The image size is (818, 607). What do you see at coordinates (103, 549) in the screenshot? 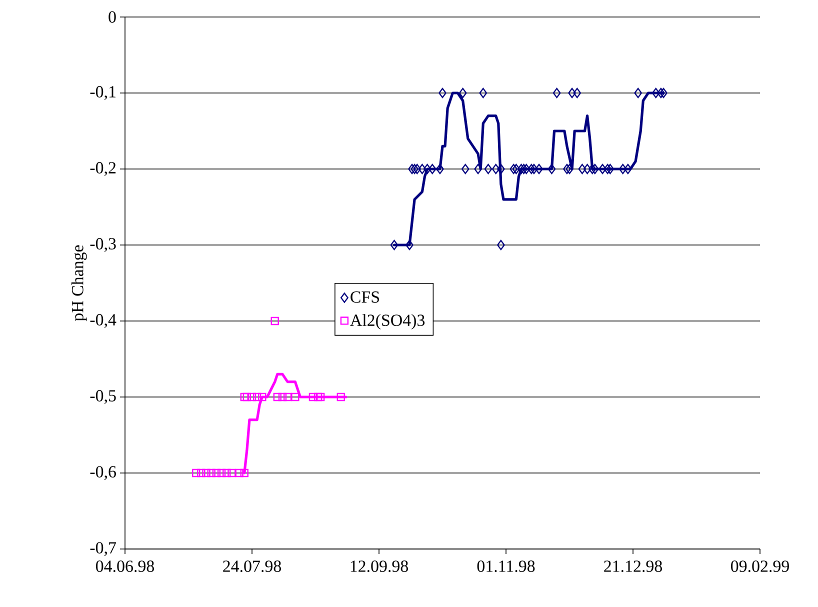
I see `y-tick-label: -0,7` at bounding box center [103, 549].